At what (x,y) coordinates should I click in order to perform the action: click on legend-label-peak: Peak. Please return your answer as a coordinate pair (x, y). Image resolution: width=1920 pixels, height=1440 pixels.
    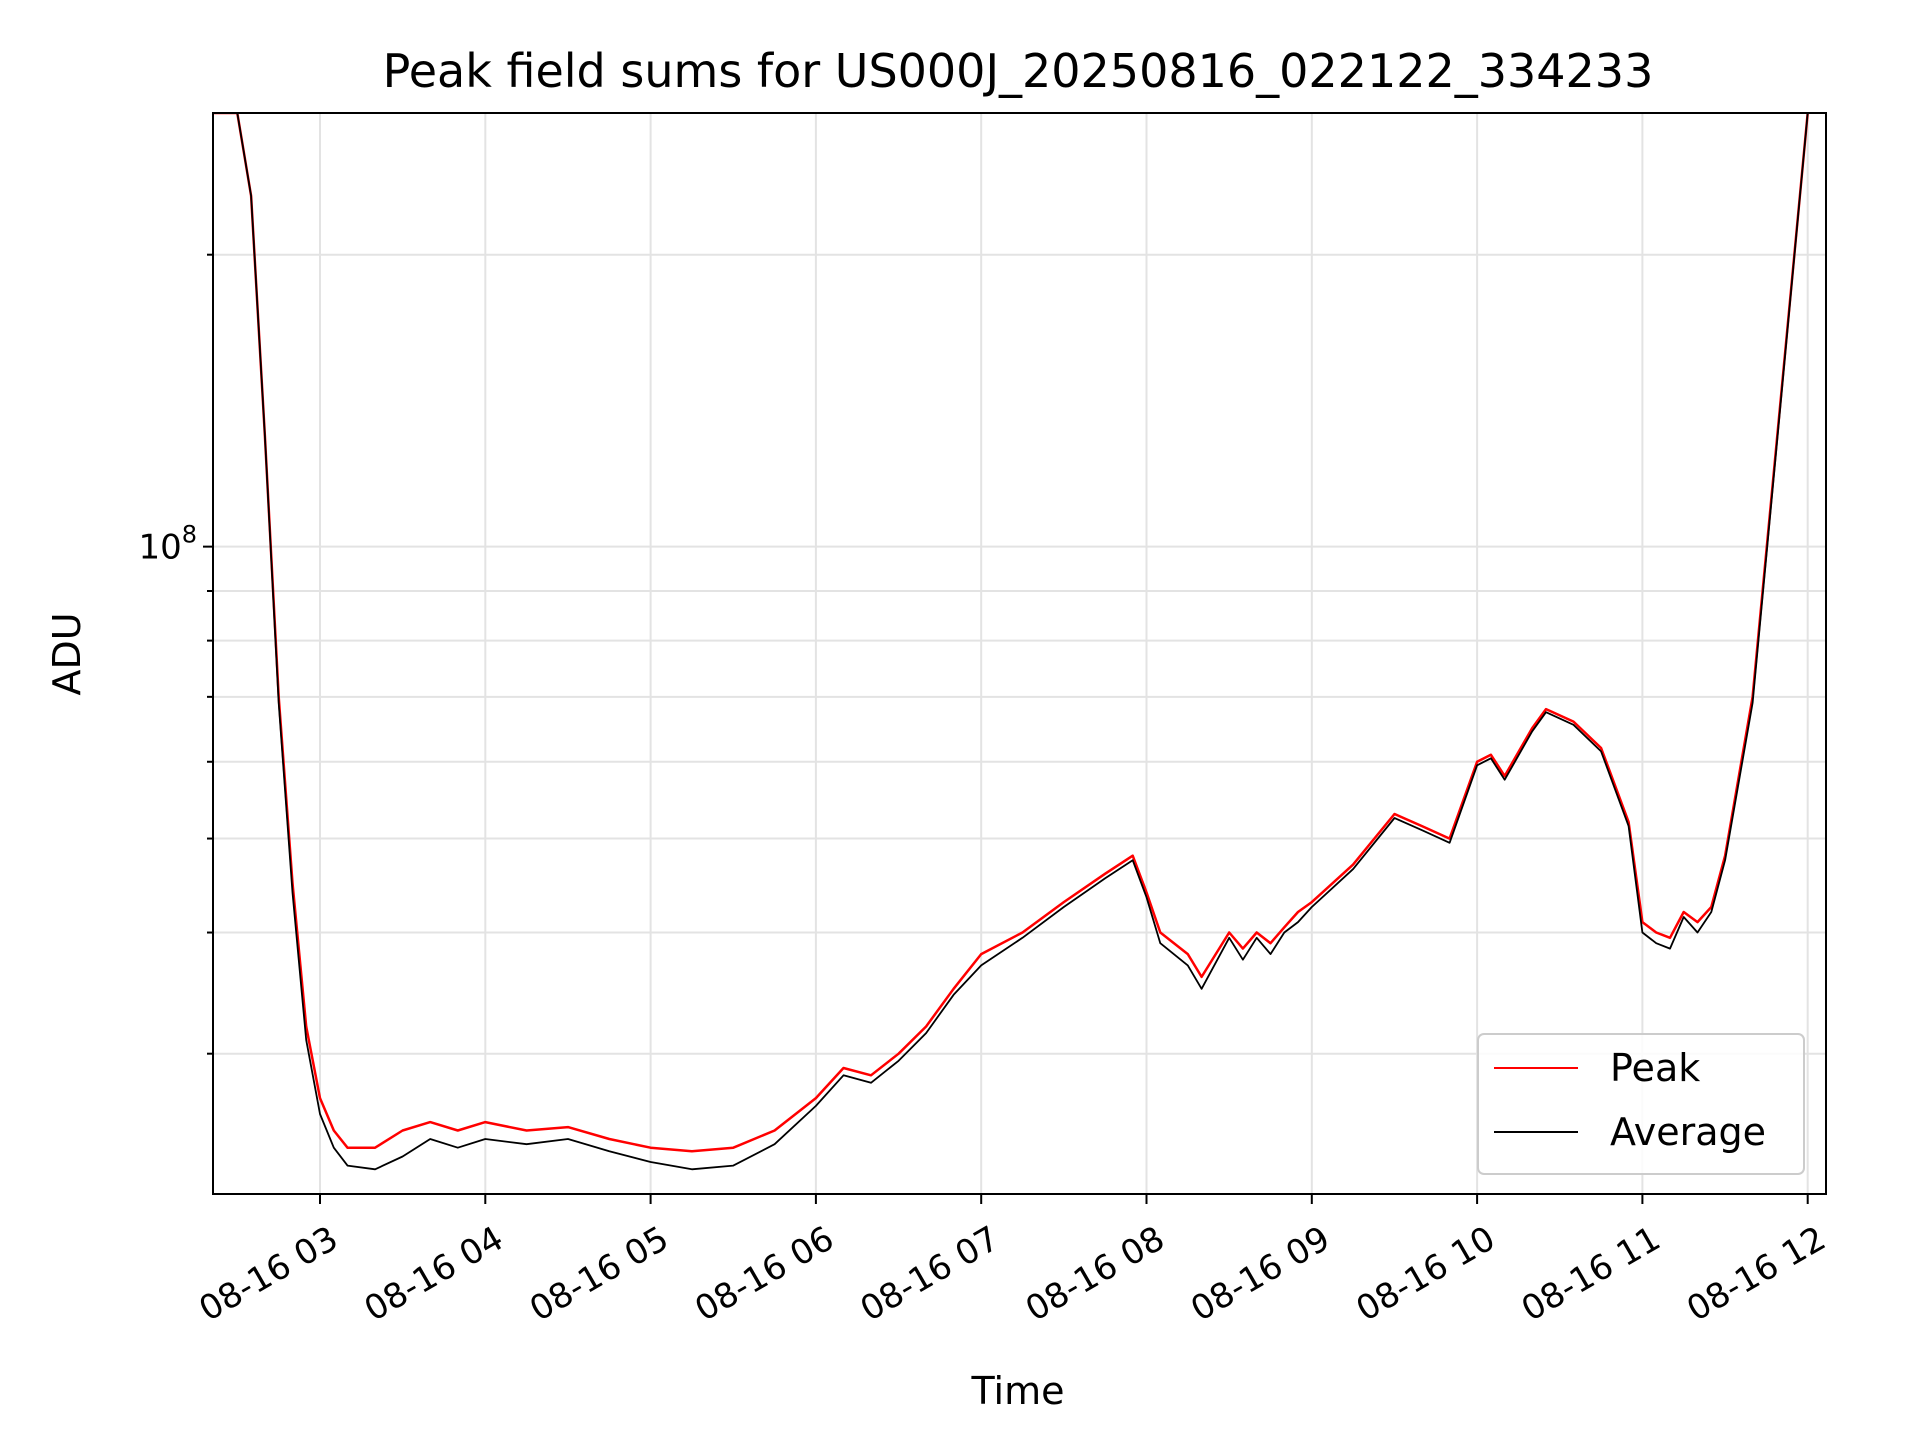
    Looking at the image, I should click on (1655, 1068).